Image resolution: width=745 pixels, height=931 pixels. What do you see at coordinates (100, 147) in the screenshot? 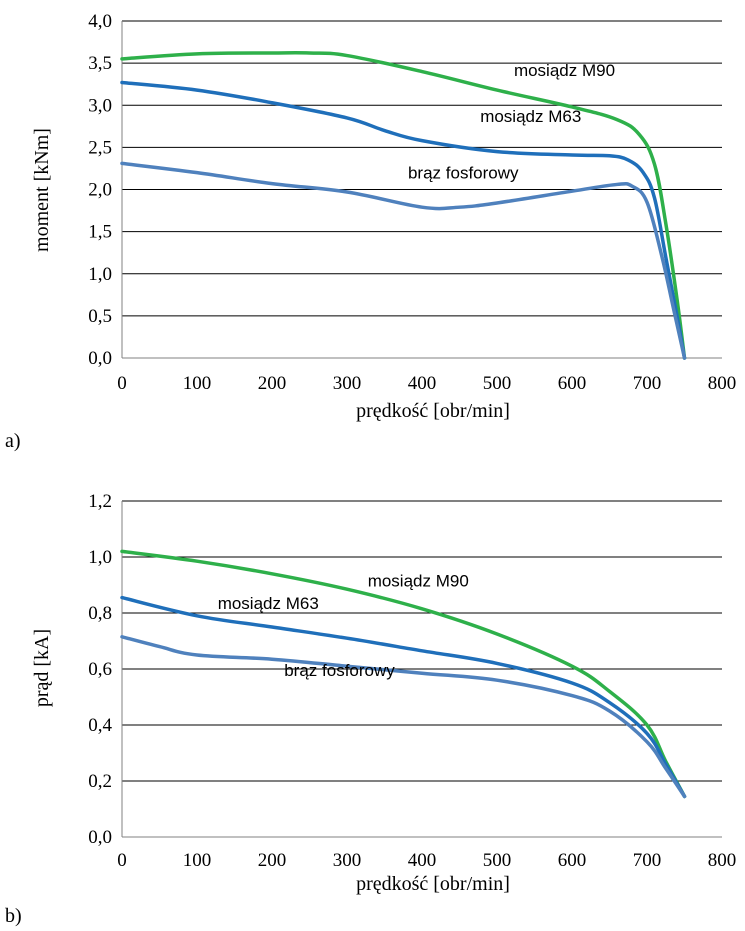
I see `y-tick-label: 2,5` at bounding box center [100, 147].